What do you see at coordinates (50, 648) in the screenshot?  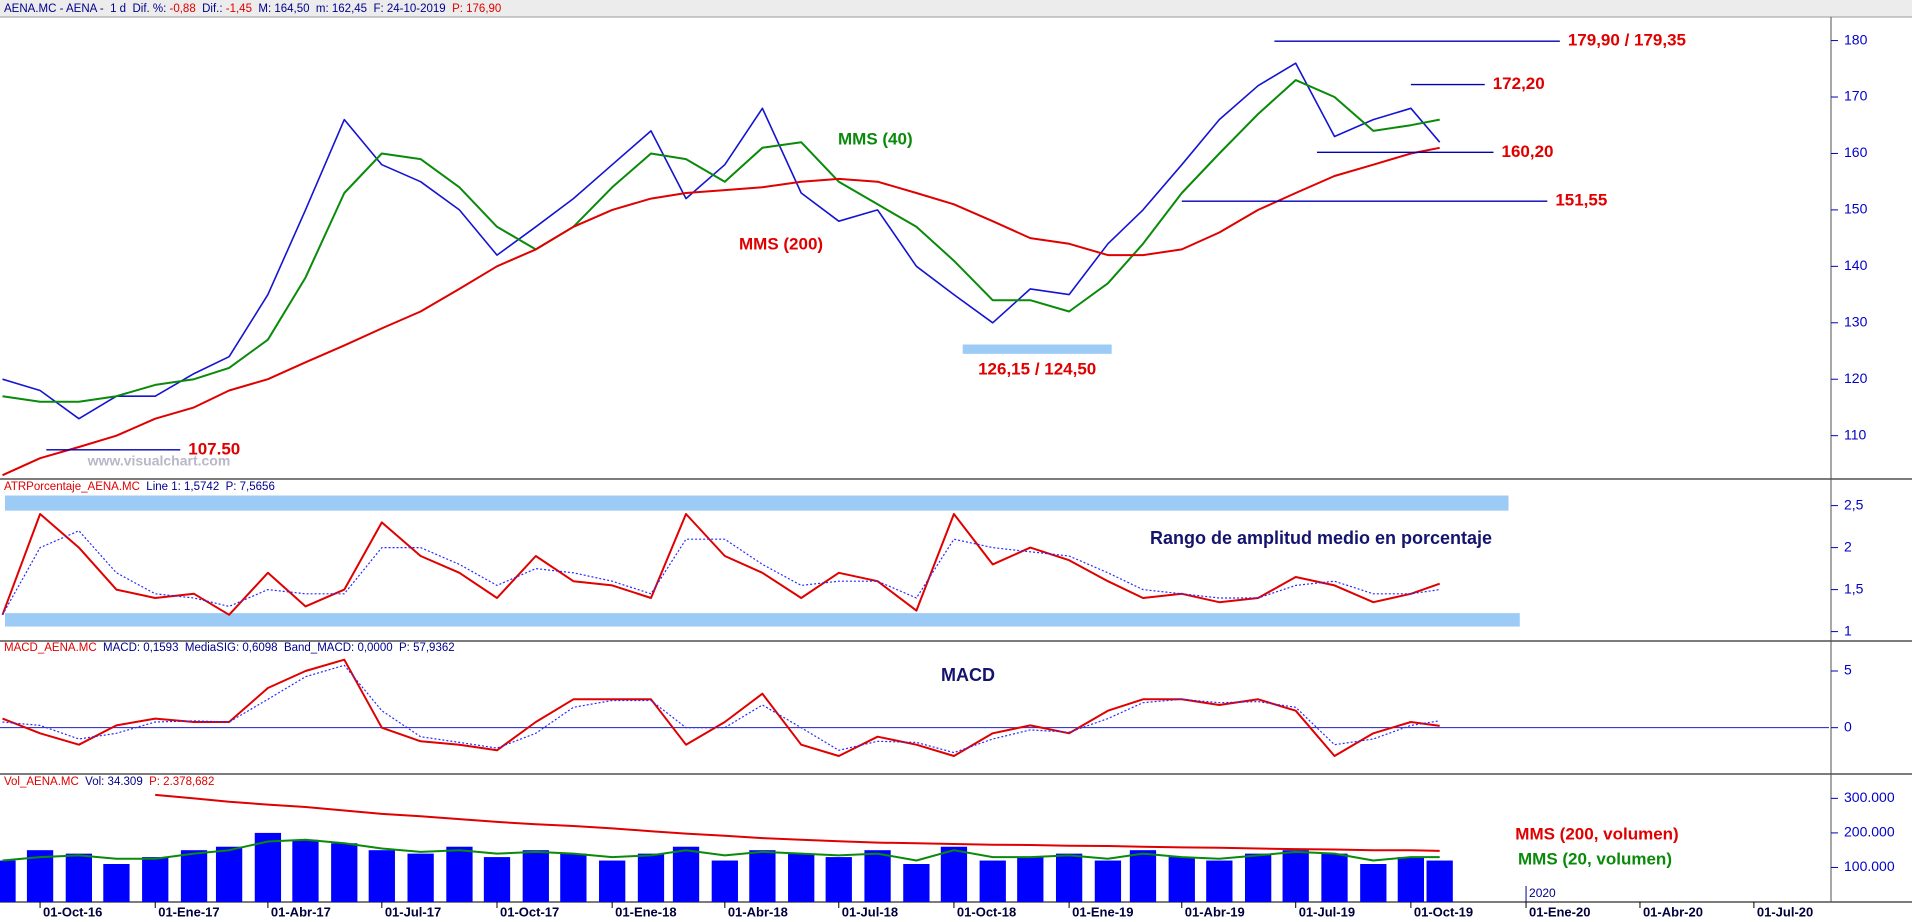 I see `header-part: MACD_AENA.MC` at bounding box center [50, 648].